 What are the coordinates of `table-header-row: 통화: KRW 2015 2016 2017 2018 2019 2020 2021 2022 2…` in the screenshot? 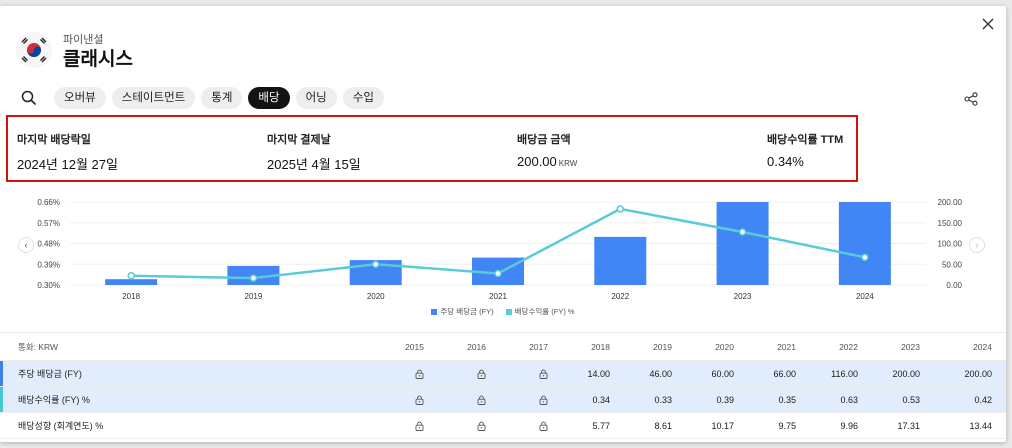 It's located at (503, 346).